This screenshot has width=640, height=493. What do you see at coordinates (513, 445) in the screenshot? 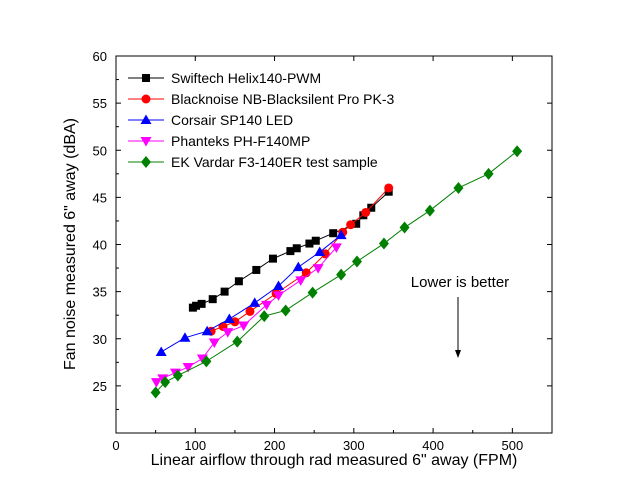
I see `x-tick-label: 500` at bounding box center [513, 445].